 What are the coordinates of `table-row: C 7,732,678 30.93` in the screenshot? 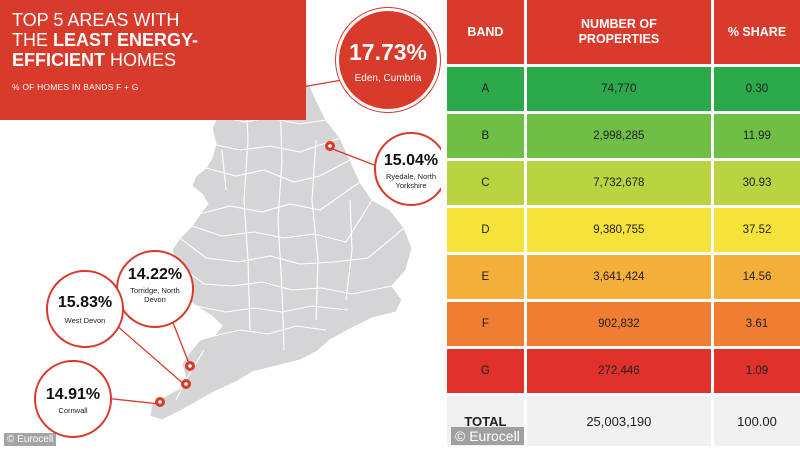 It's located at (623, 182).